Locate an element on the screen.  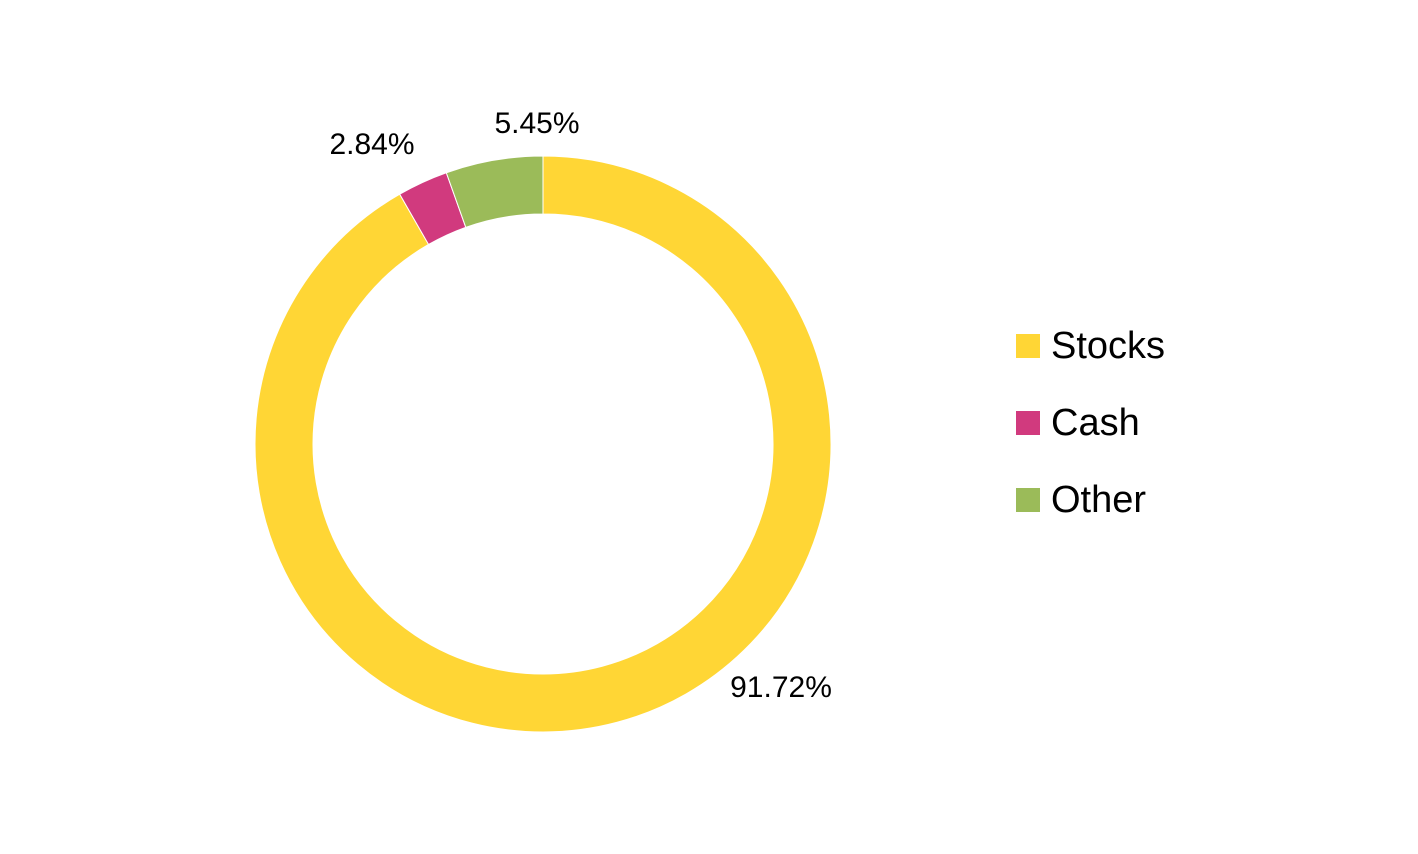
data-label-cash: 2.84% is located at coordinates (371, 144).